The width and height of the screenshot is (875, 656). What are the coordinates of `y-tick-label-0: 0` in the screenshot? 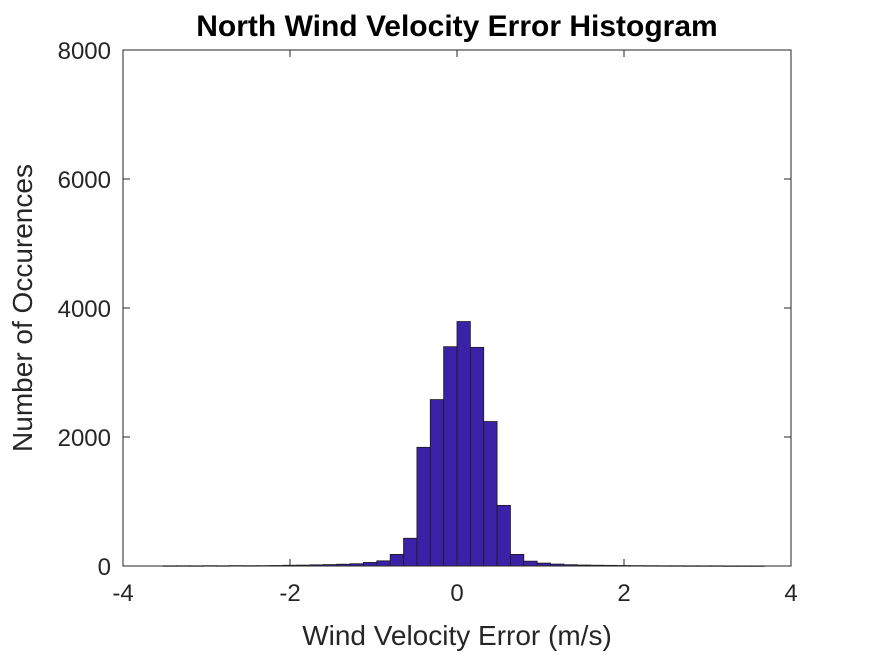 It's located at (104, 567).